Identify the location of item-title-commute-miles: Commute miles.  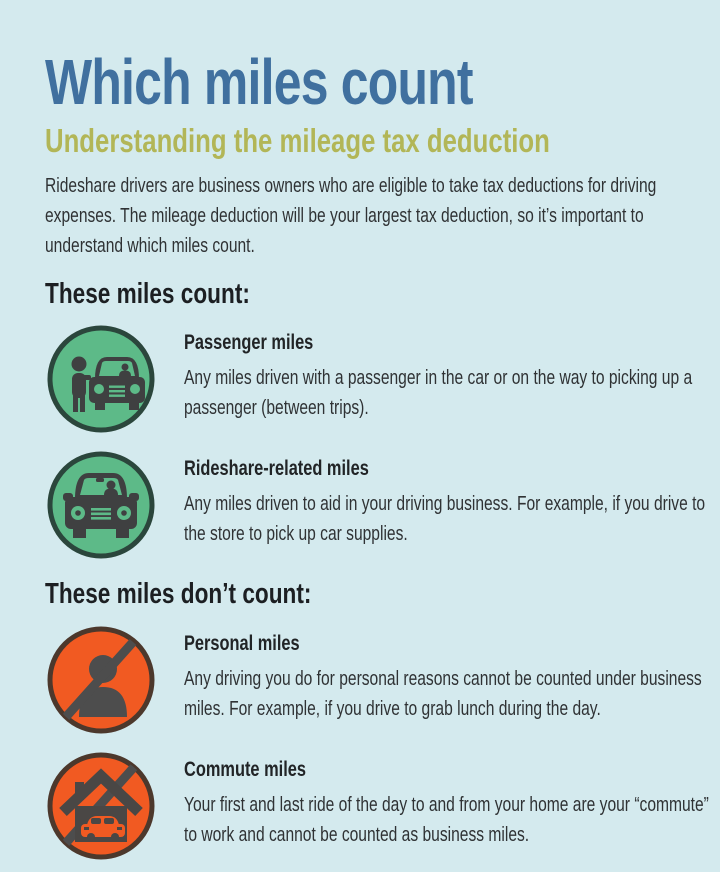
(245, 769).